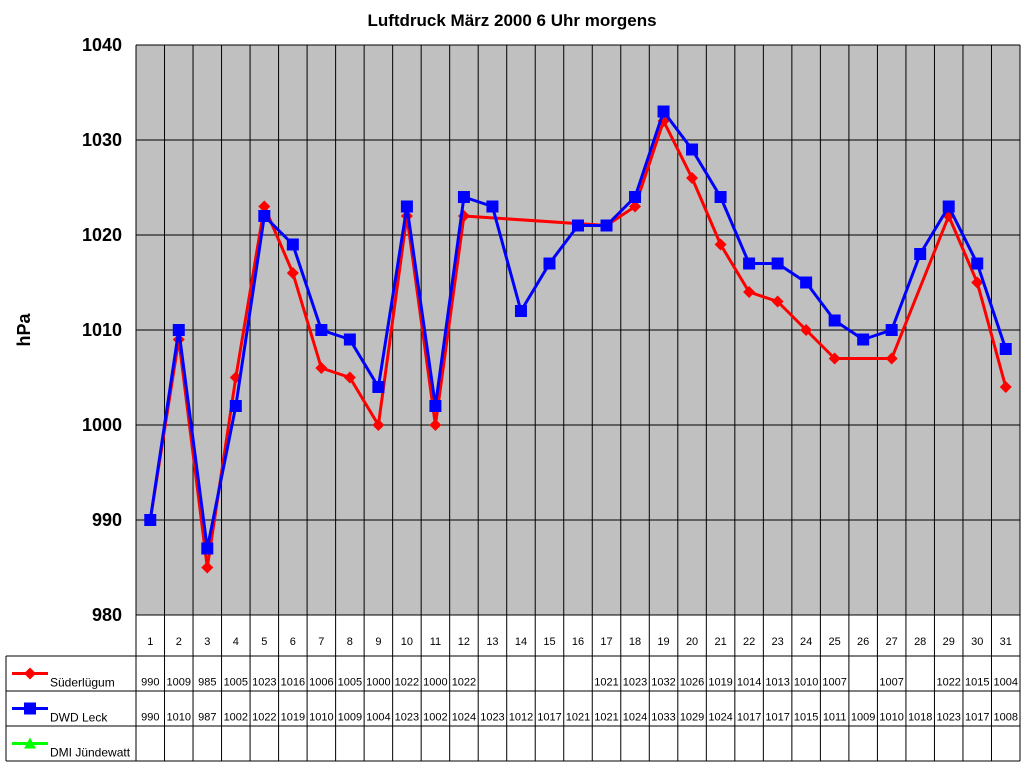  Describe the element at coordinates (107, 520) in the screenshot. I see `y-tick-label: 990` at that location.